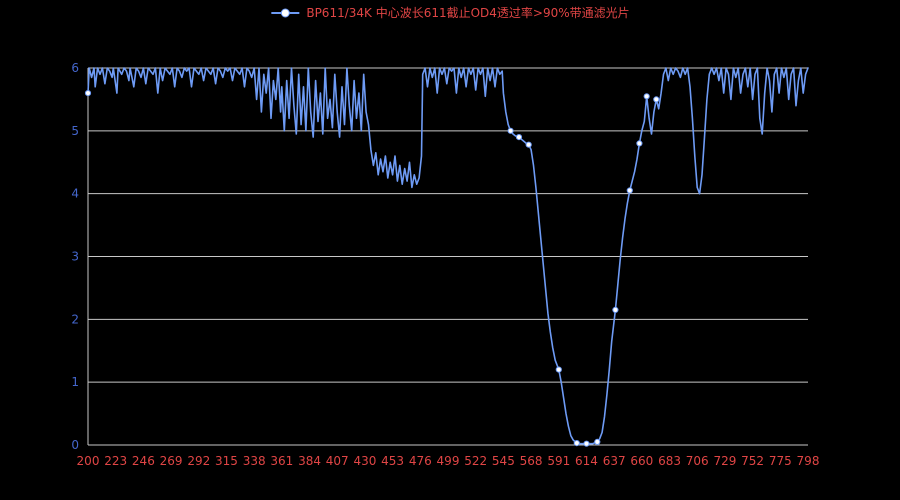 This screenshot has height=500, width=900. What do you see at coordinates (337, 461) in the screenshot?
I see `x-tick-label: 407` at bounding box center [337, 461].